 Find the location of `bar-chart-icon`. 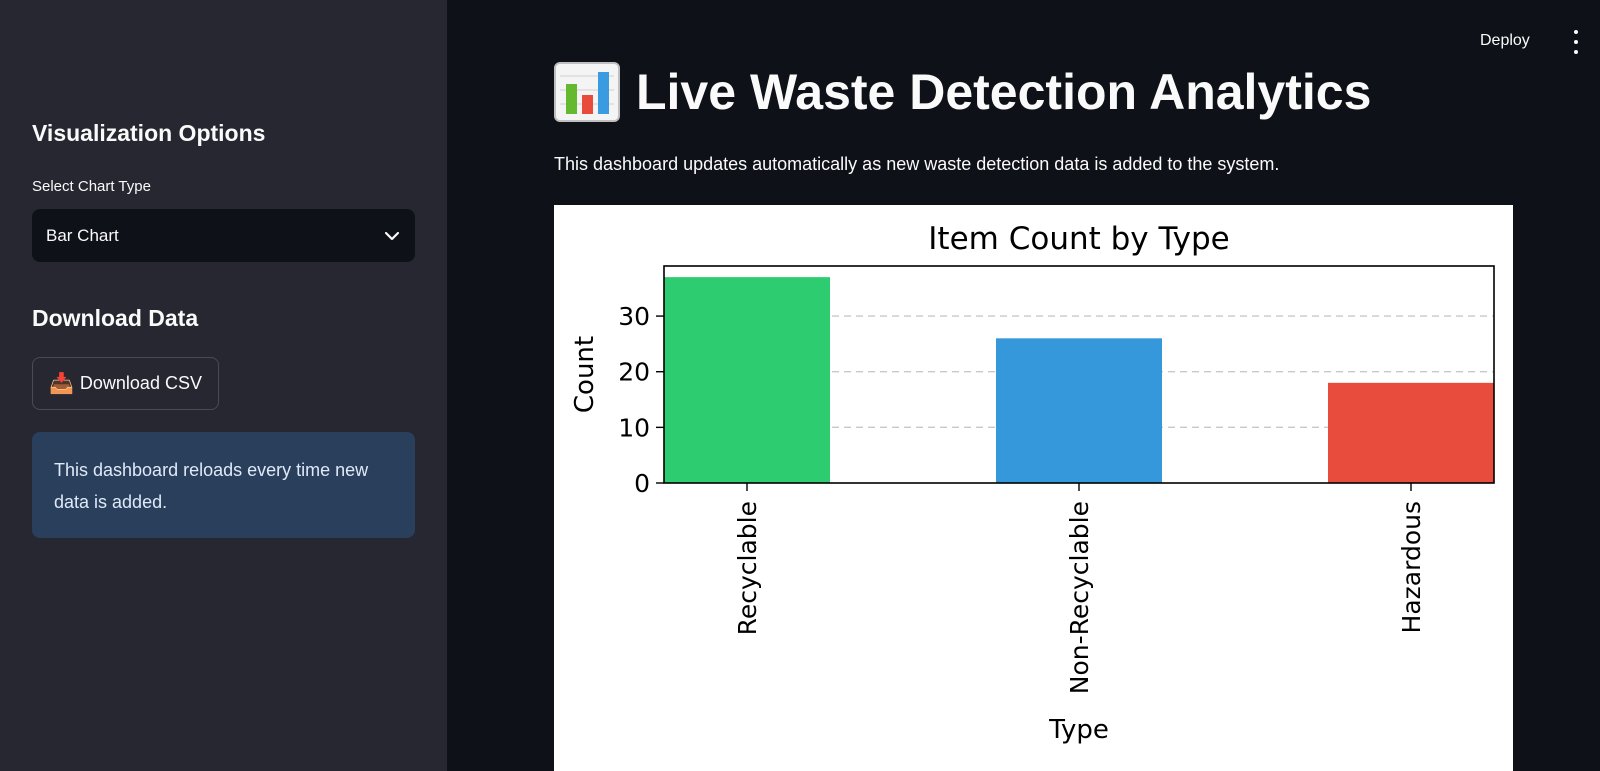

bar-chart-icon is located at coordinates (587, 92).